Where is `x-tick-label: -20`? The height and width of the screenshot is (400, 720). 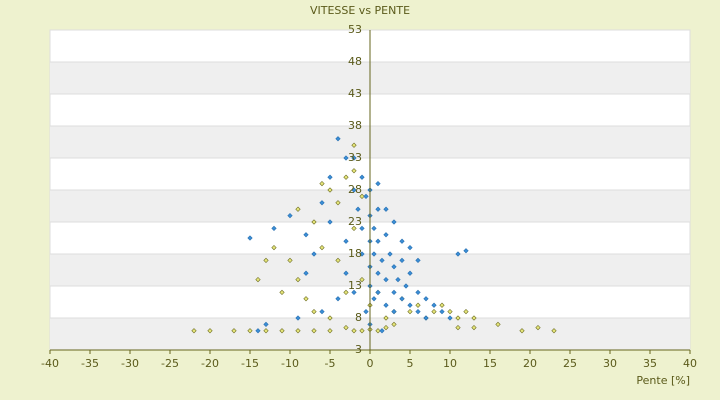
x-tick-label: -20 is located at coordinates (210, 363).